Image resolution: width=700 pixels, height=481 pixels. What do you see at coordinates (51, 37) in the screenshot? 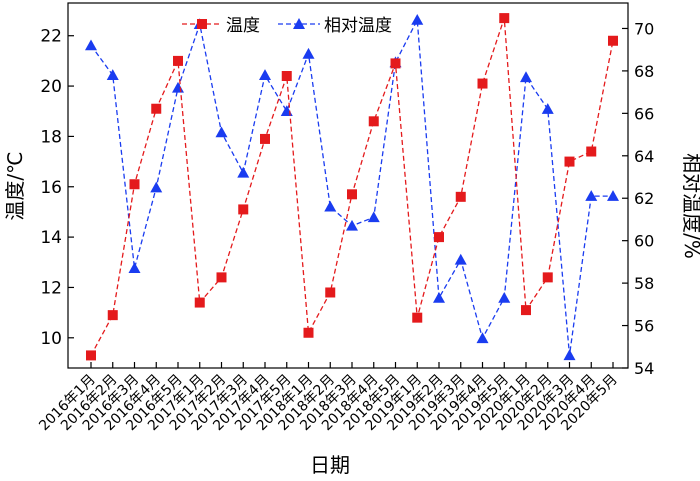
I see `y-left-tick-label: 22` at bounding box center [51, 37].